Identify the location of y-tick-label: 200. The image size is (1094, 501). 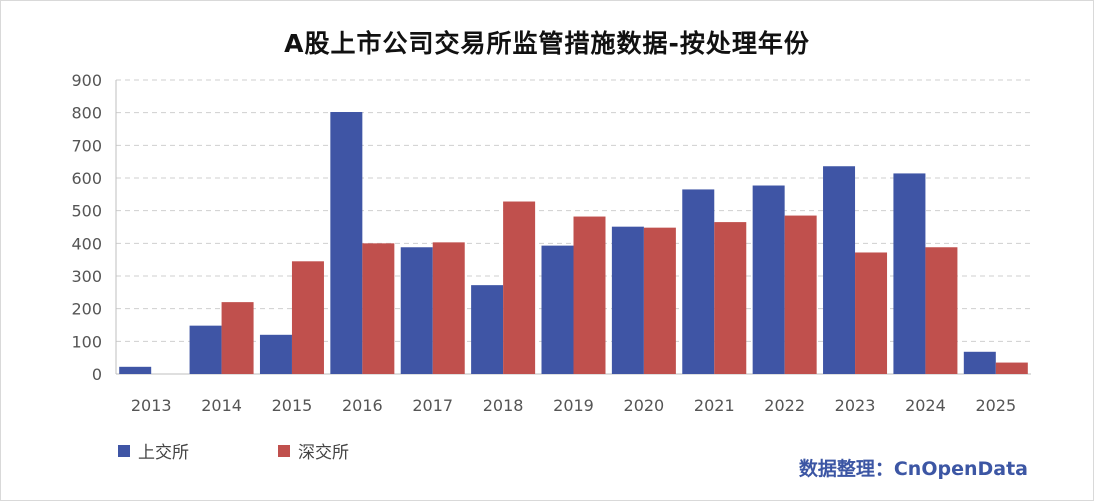
(86, 309).